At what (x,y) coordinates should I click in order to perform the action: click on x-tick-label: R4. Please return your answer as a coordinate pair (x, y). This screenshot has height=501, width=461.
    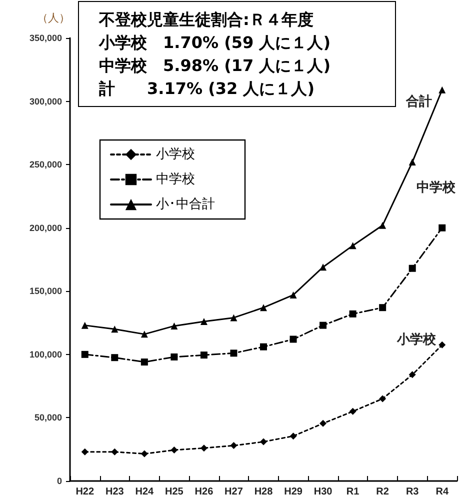
    Looking at the image, I should click on (442, 492).